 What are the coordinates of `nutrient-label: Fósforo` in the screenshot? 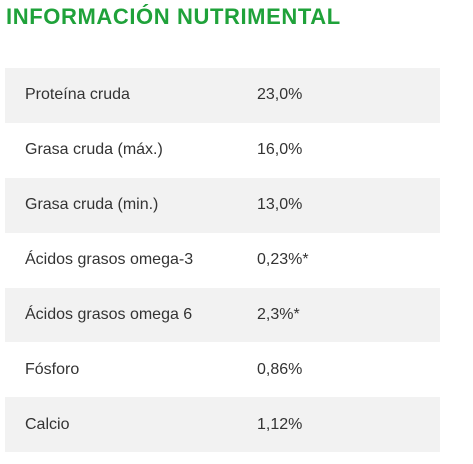 It's located at (52, 369).